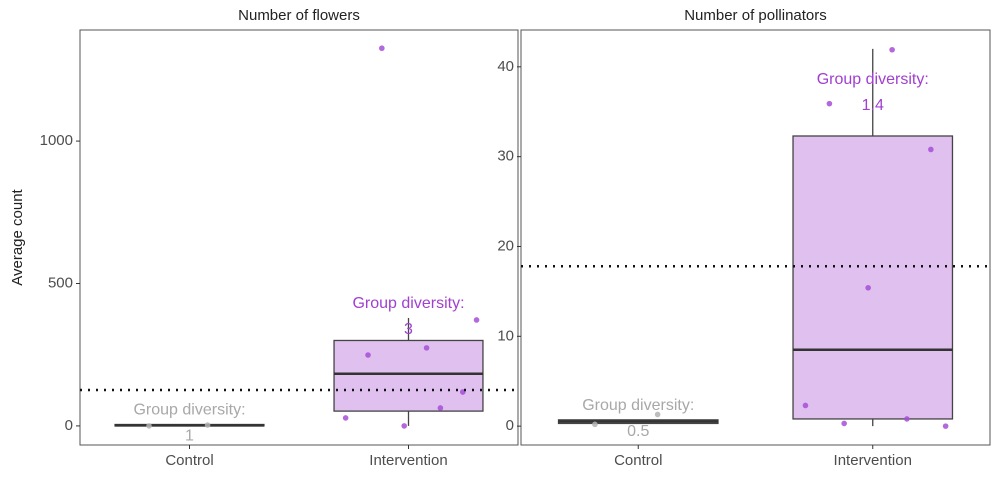 The width and height of the screenshot is (999, 477). I want to click on panel-title: Number of pollinators, so click(755, 15).